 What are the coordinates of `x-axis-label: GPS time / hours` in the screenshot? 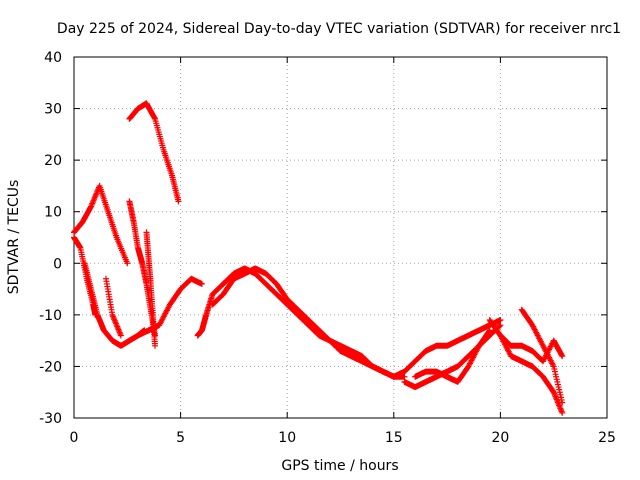 It's located at (339, 466).